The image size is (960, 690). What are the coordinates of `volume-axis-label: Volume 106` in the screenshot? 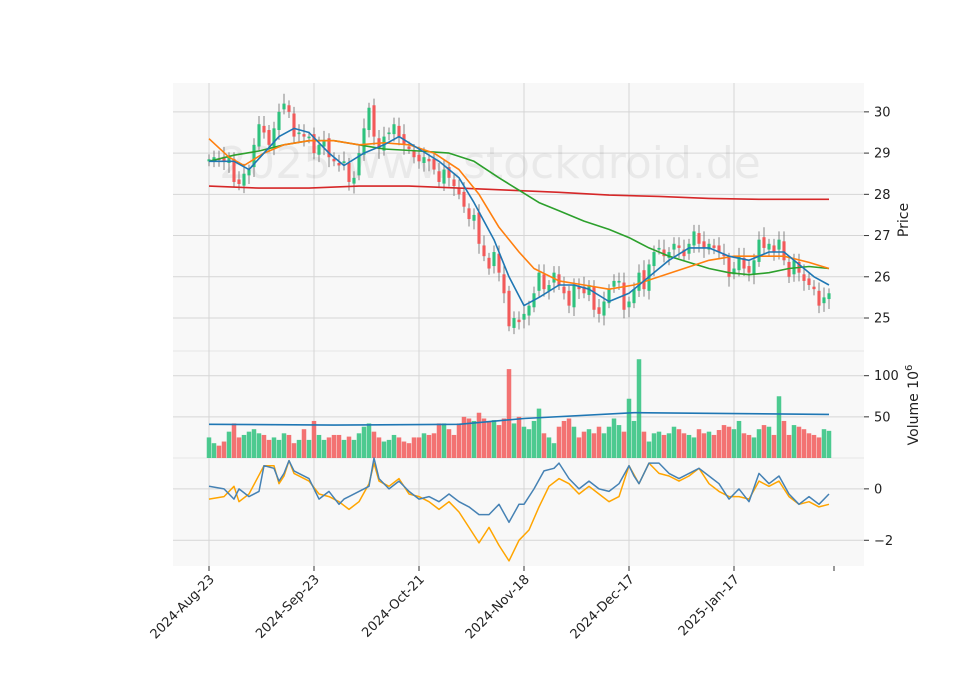 It's located at (913, 405).